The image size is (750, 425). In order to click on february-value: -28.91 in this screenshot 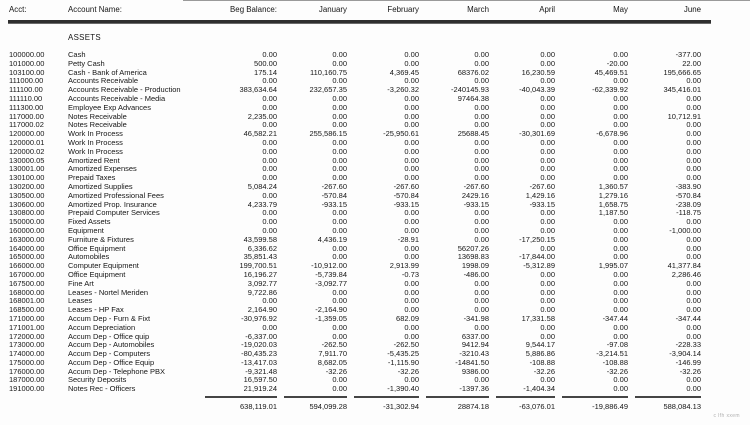, I will do `click(408, 239)`.